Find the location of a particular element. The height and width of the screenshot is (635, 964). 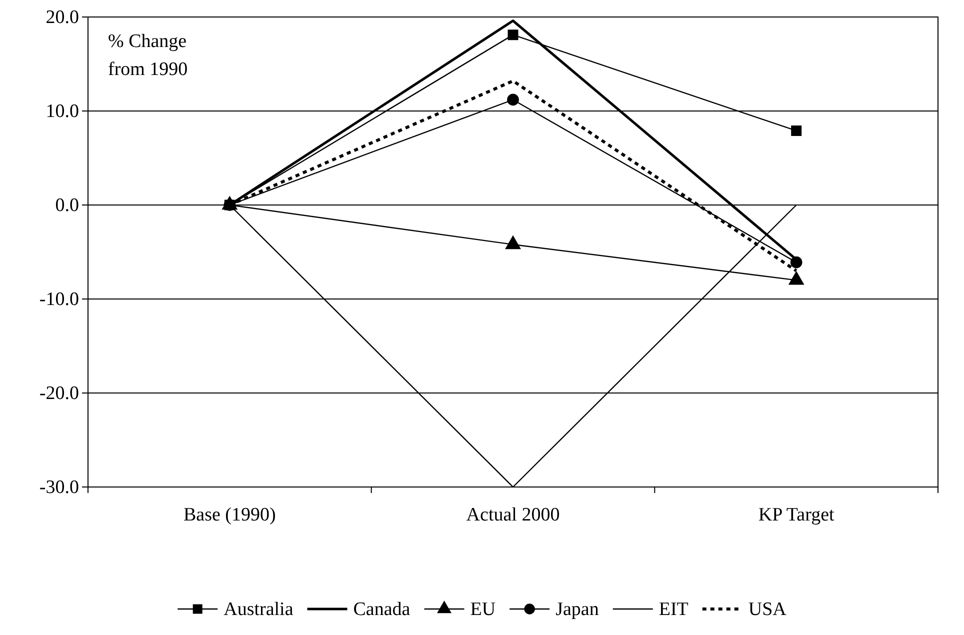

annotation: % Change from 1990 is located at coordinates (148, 55).